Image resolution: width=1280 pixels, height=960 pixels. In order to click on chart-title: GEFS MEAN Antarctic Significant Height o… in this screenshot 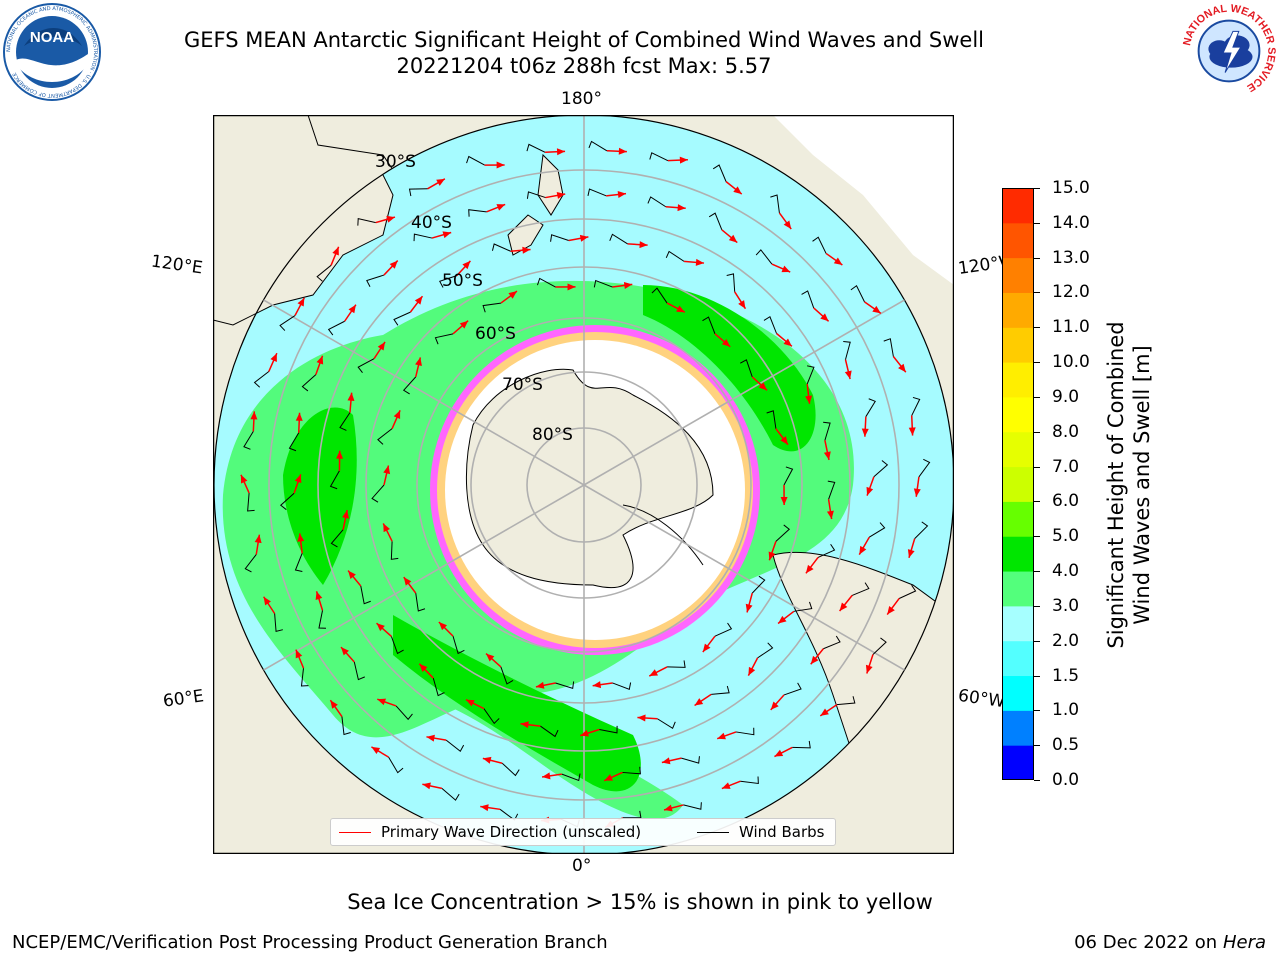, I will do `click(584, 40)`.